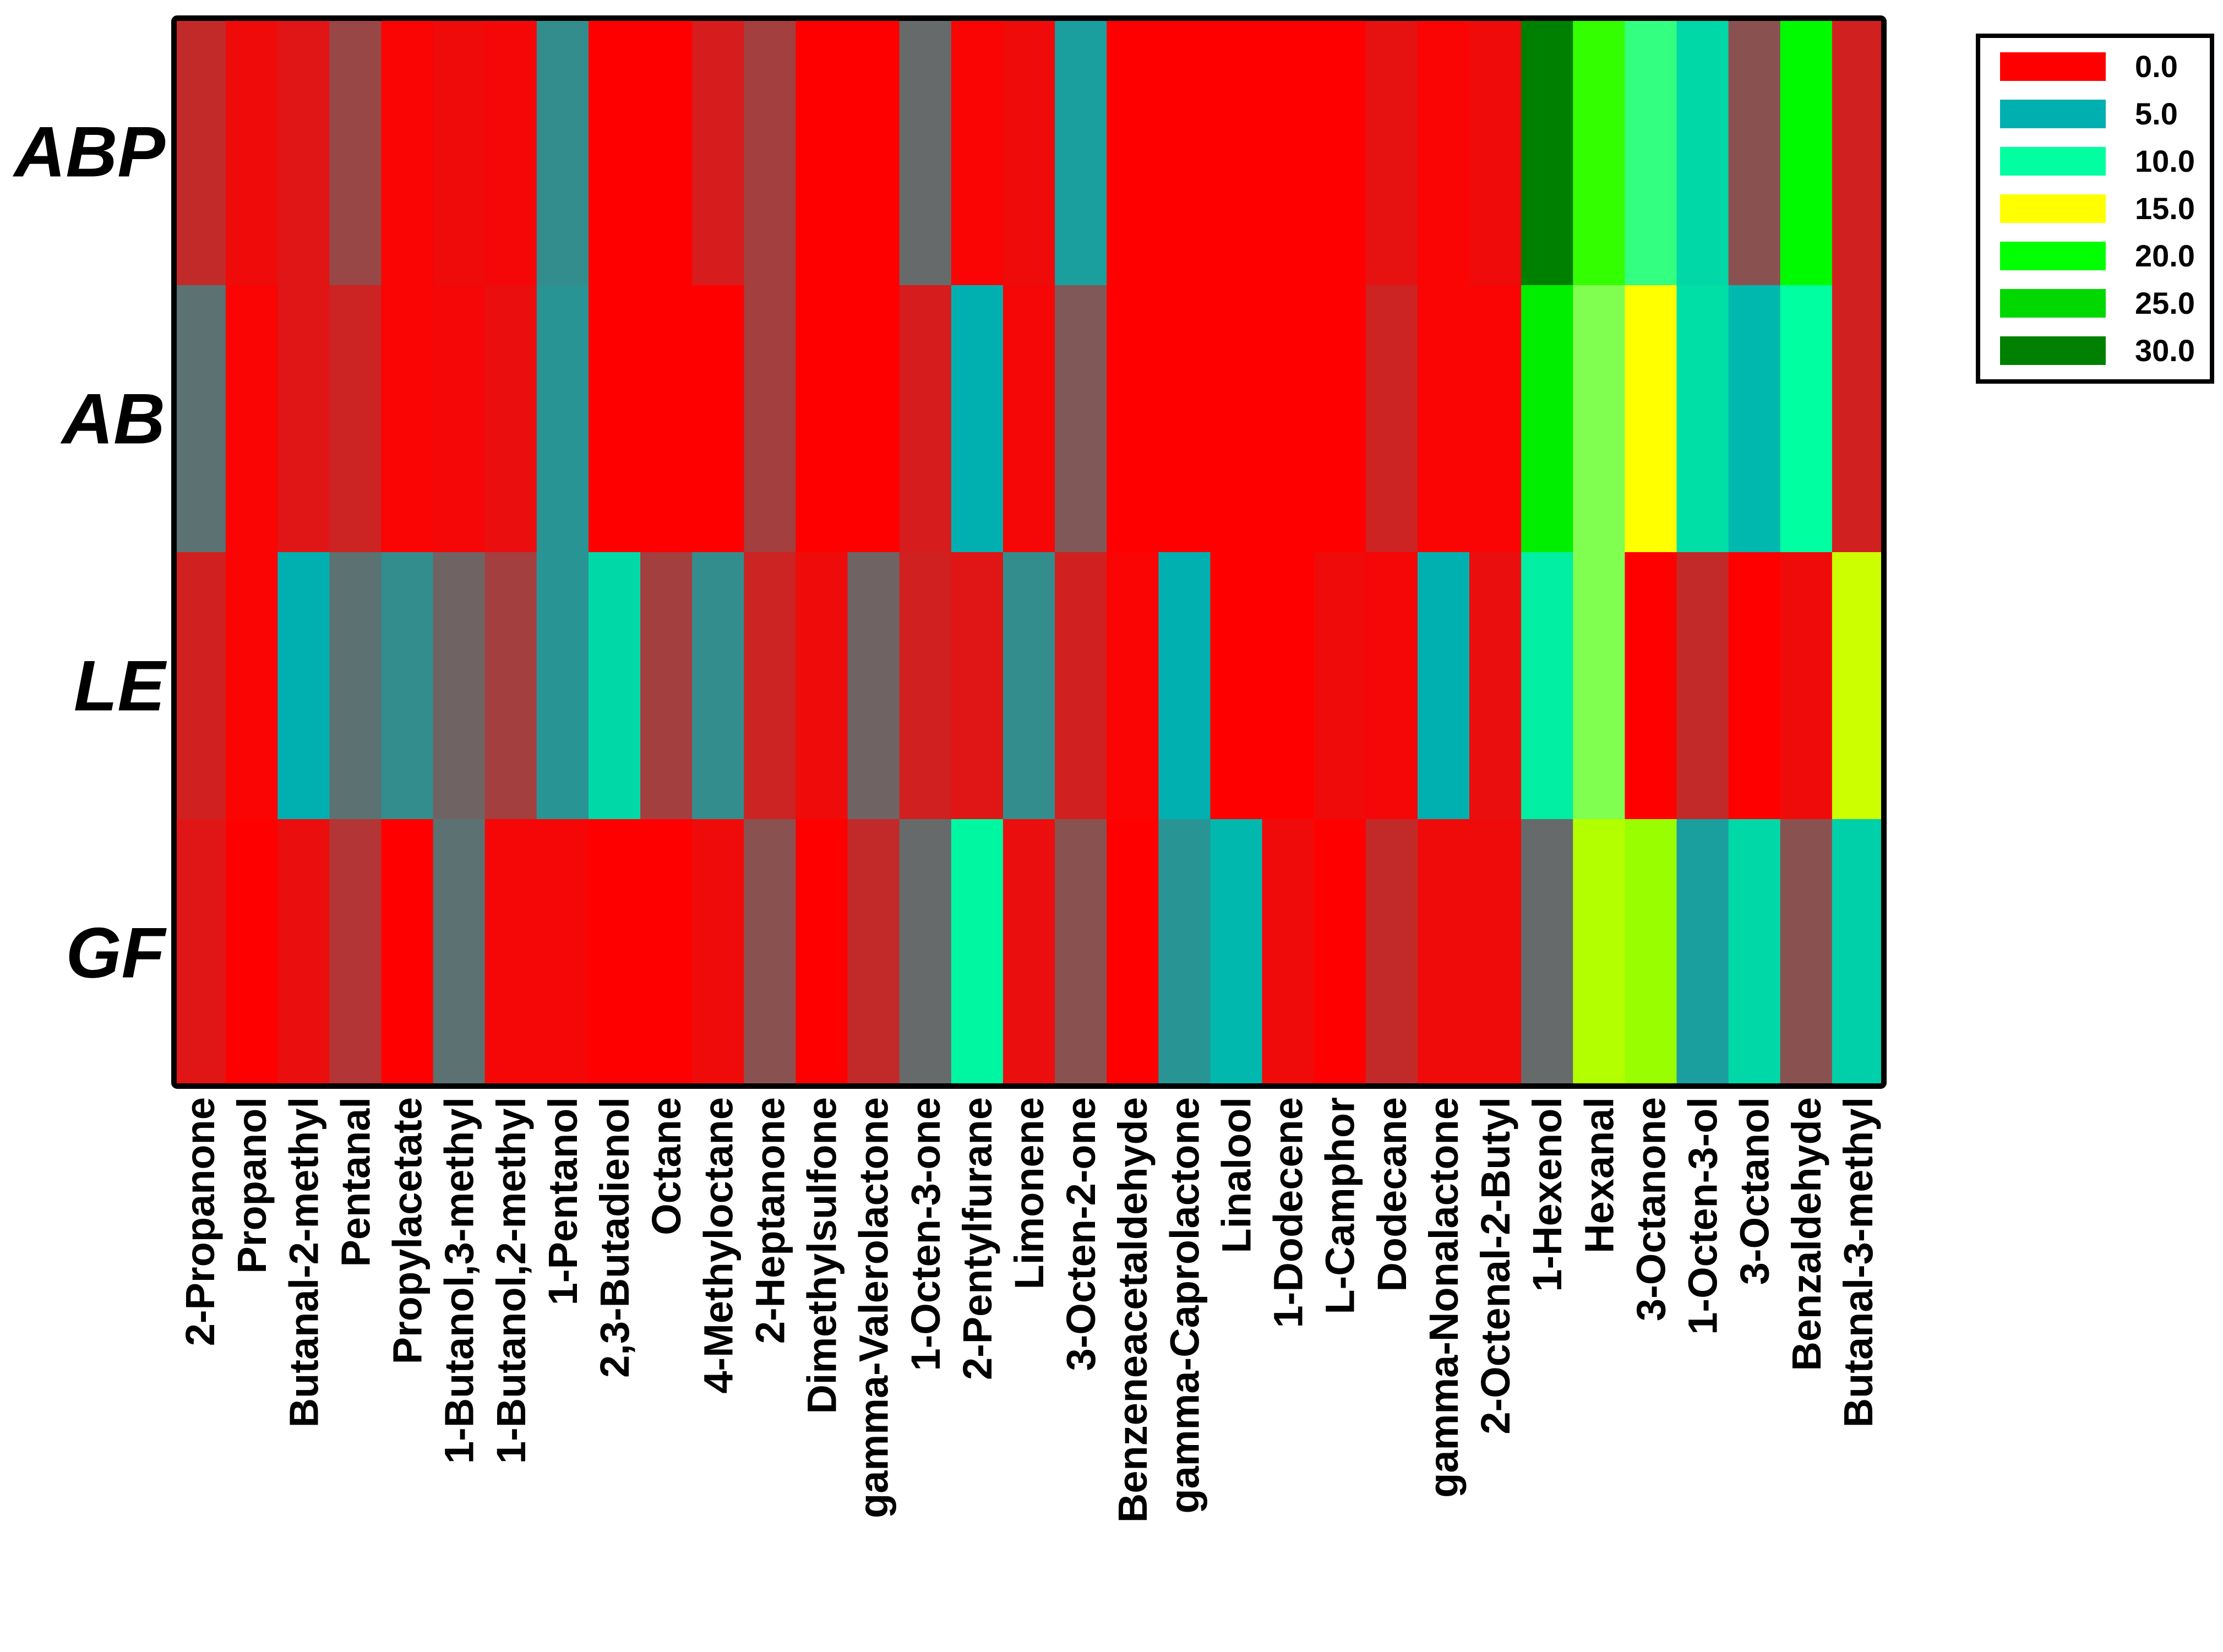  Describe the element at coordinates (121, 686) in the screenshot. I see `row-label: LE` at that location.